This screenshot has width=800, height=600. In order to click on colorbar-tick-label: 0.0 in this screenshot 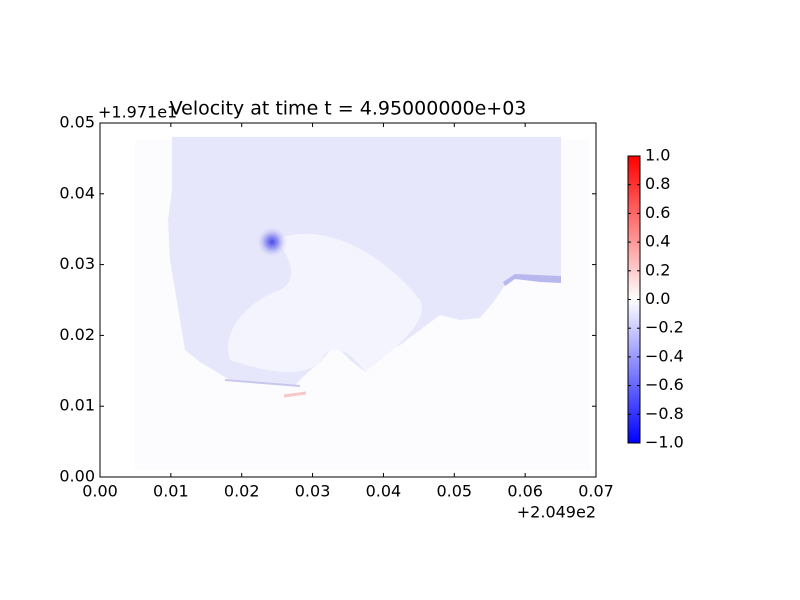, I will do `click(657, 298)`.